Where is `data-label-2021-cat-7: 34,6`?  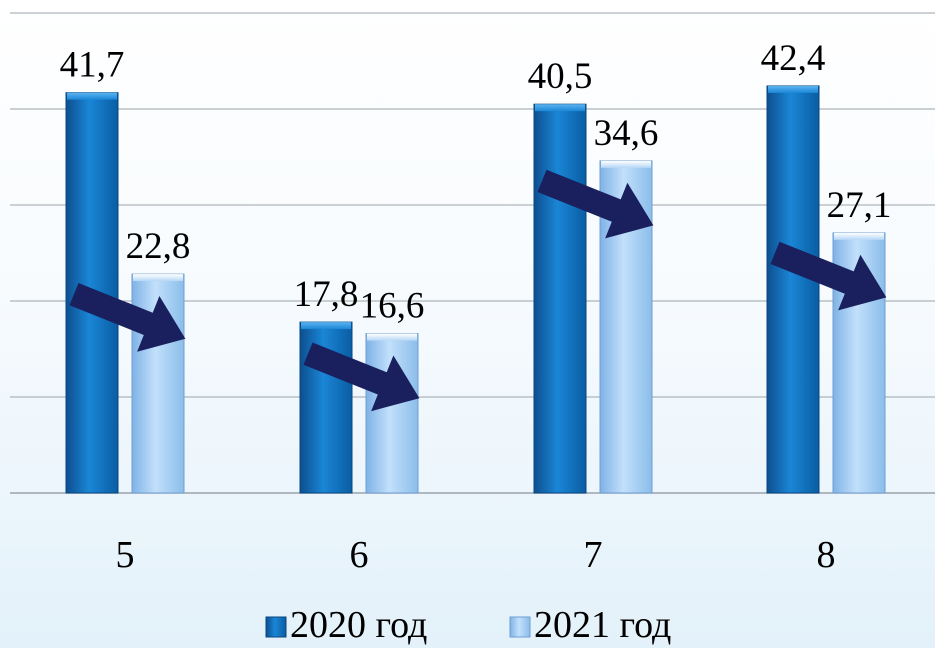 data-label-2021-cat-7: 34,6 is located at coordinates (626, 133).